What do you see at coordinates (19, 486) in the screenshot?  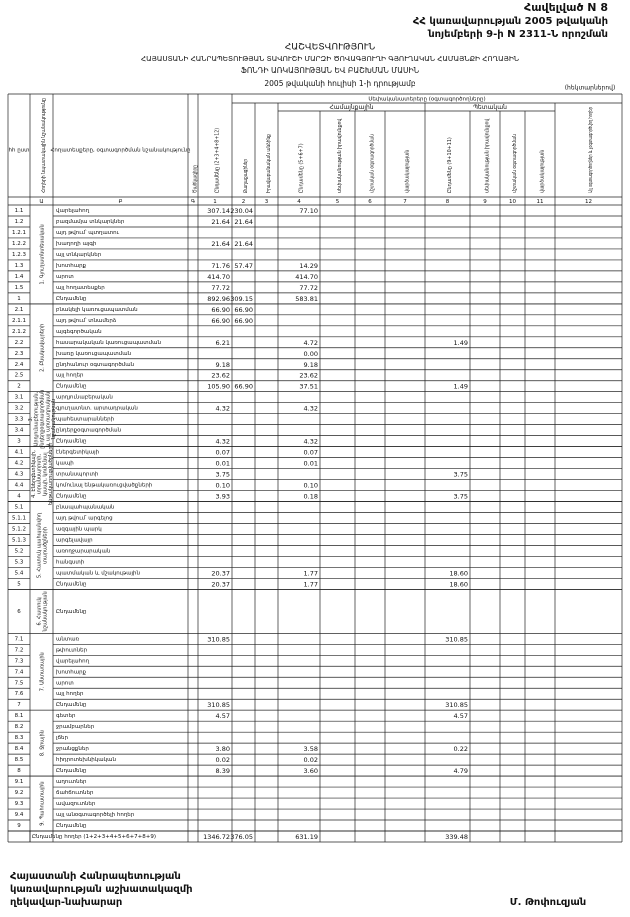 I see `row-number: 4.4` at bounding box center [19, 486].